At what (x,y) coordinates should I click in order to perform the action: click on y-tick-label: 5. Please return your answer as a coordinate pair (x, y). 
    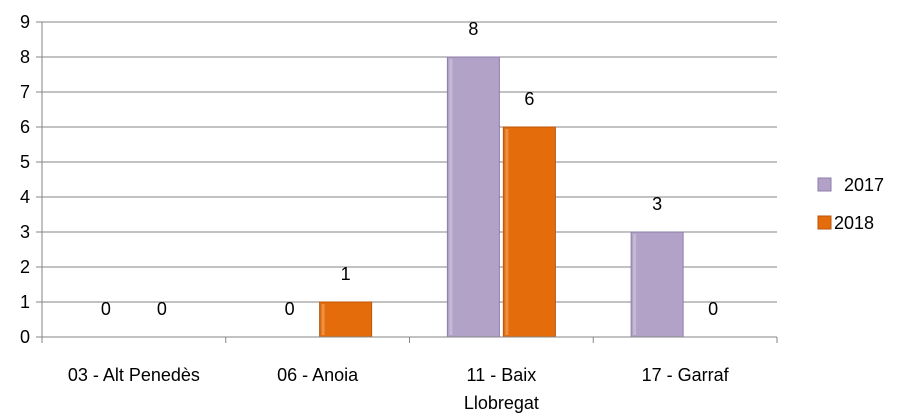
    Looking at the image, I should click on (25, 162).